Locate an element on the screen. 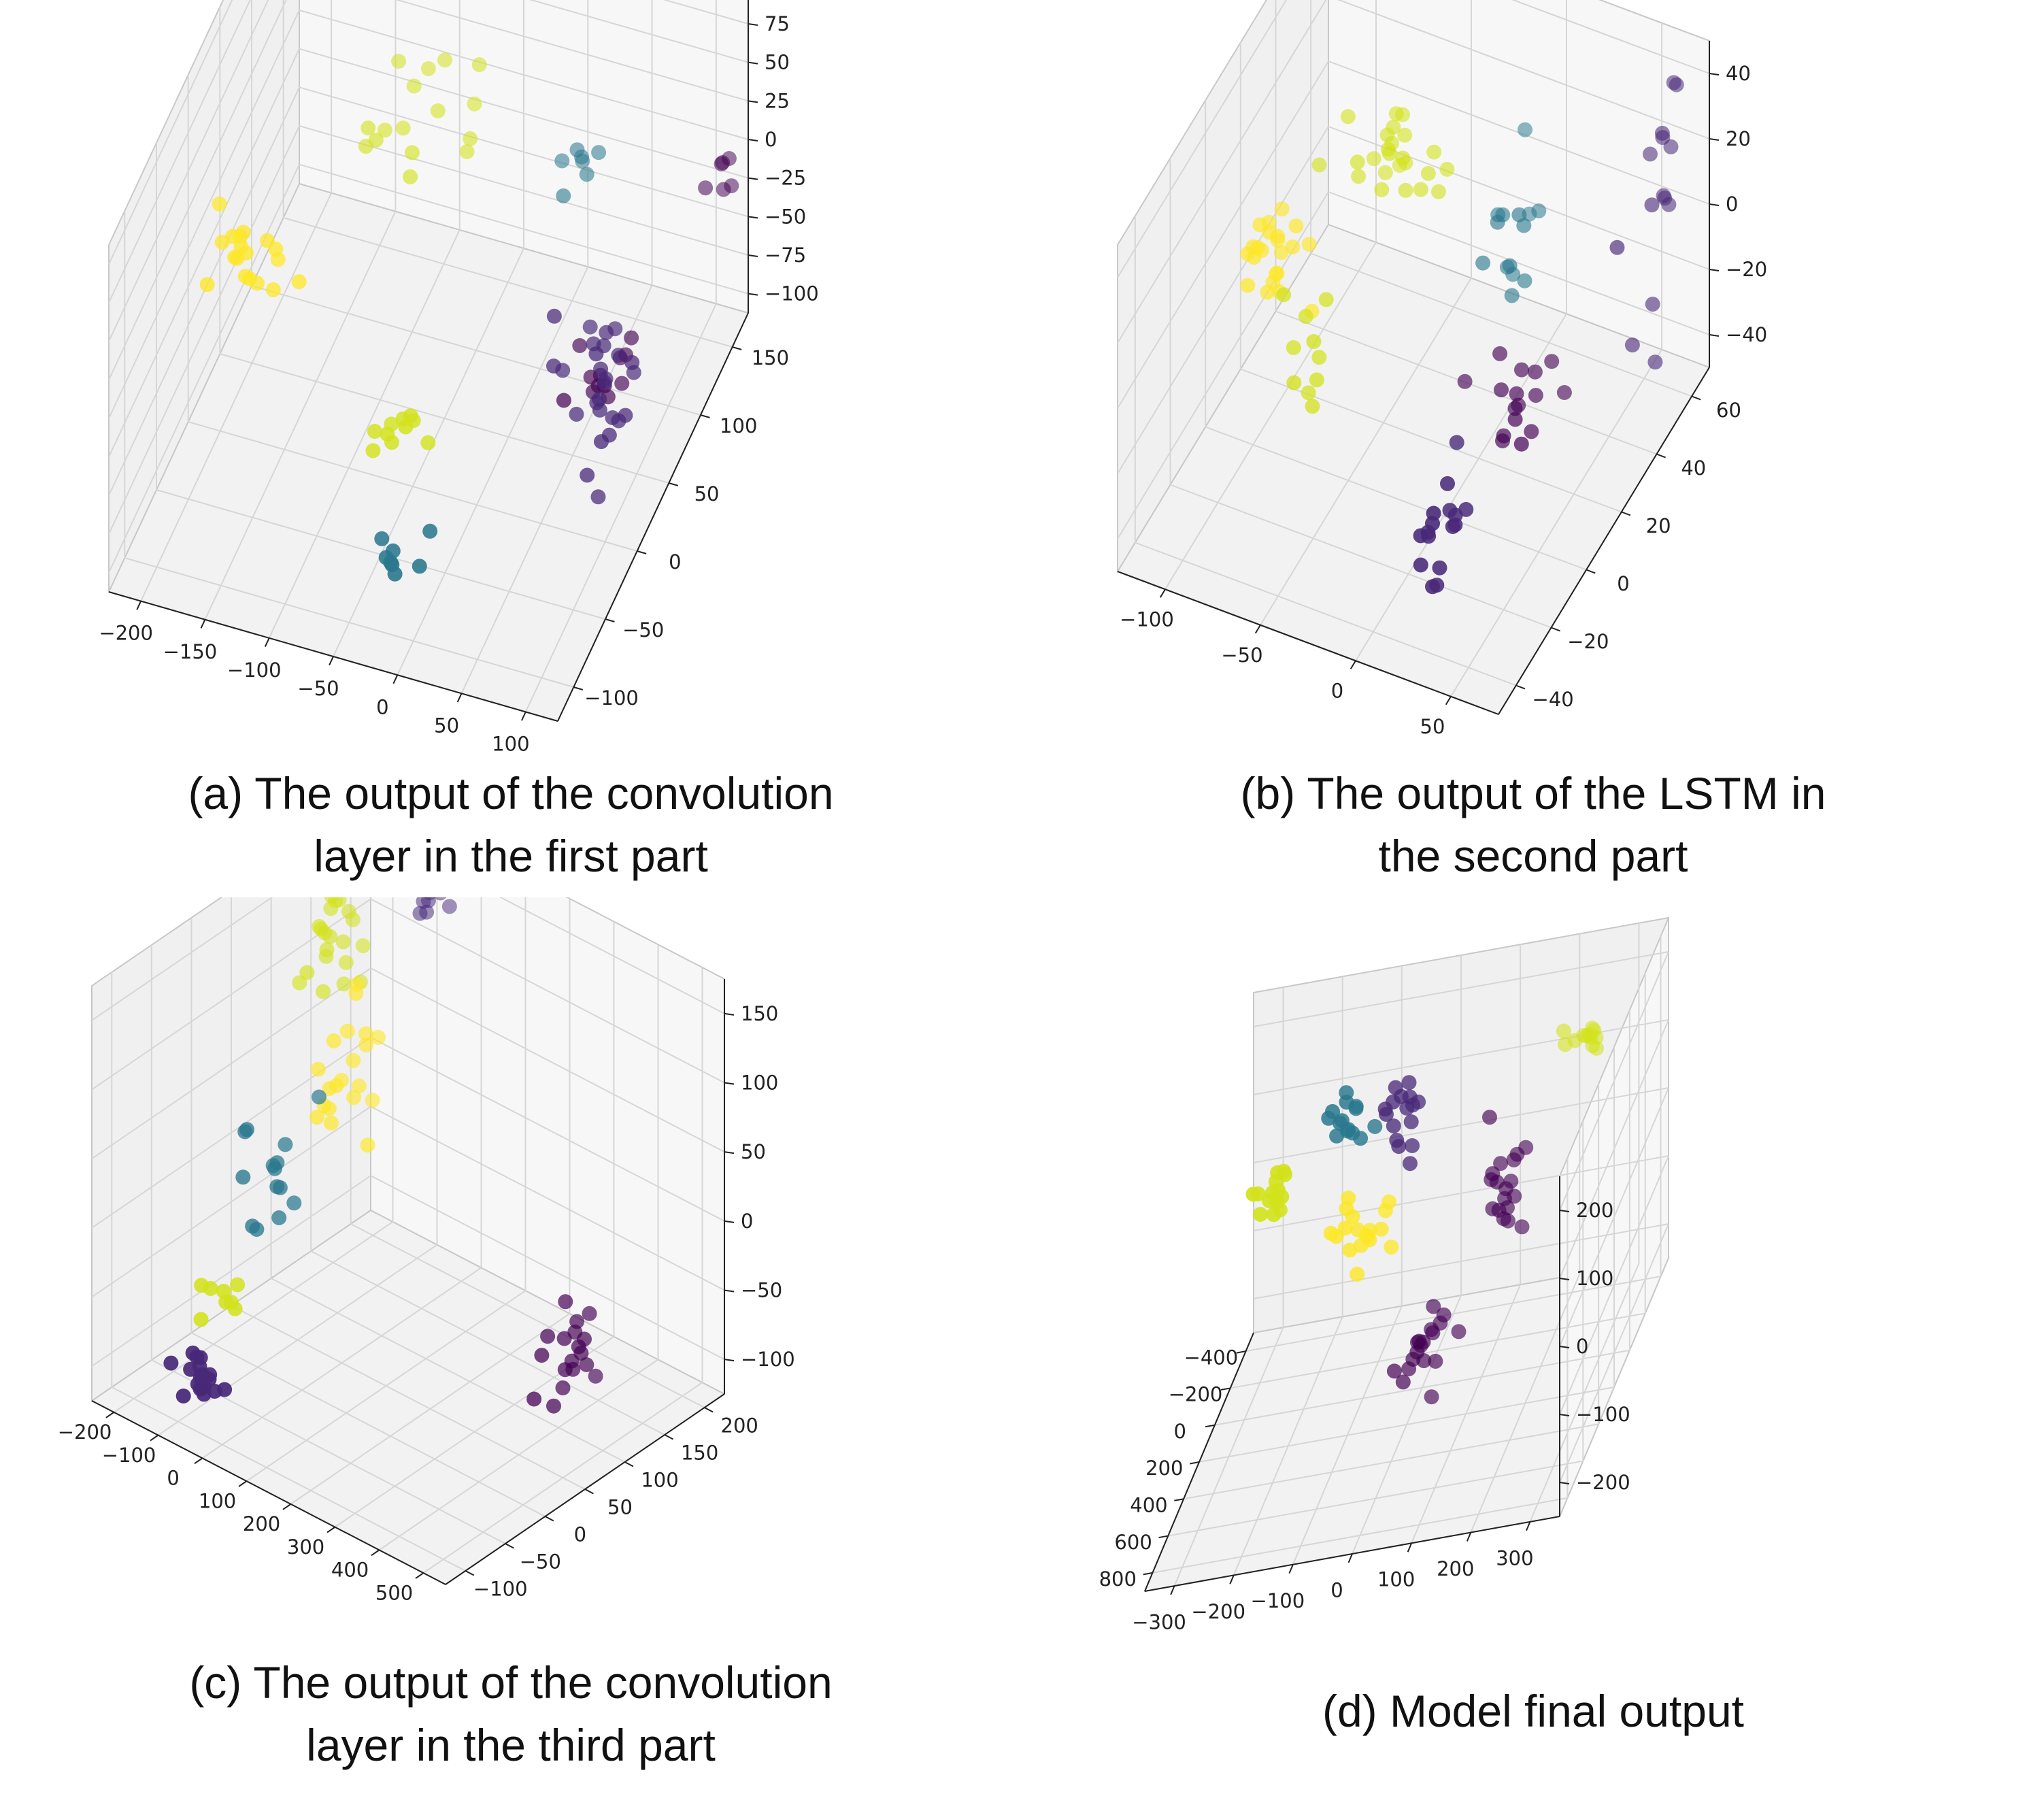  x-tick-label: 50 is located at coordinates (446, 726).